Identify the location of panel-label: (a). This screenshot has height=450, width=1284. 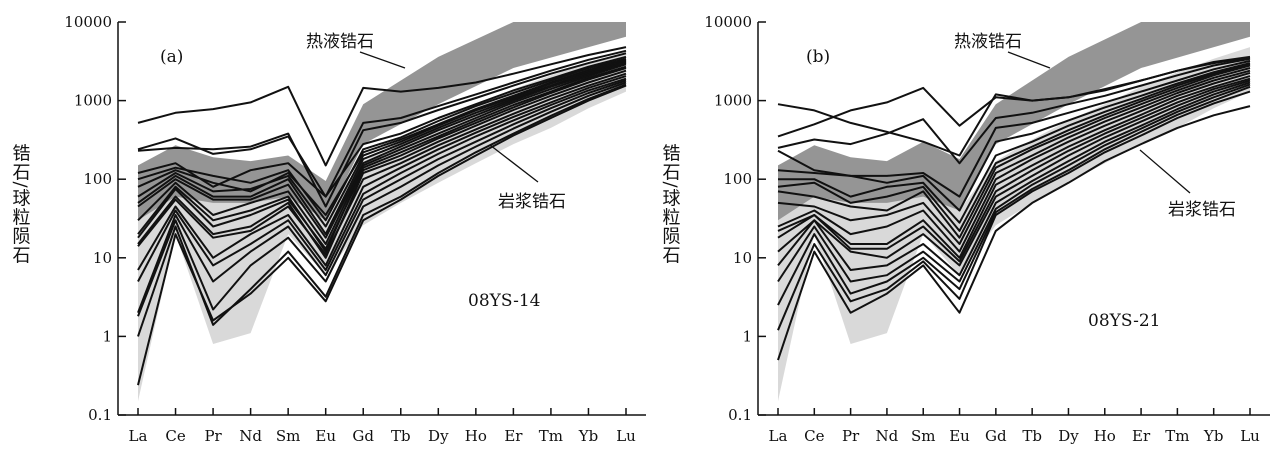
(171, 57).